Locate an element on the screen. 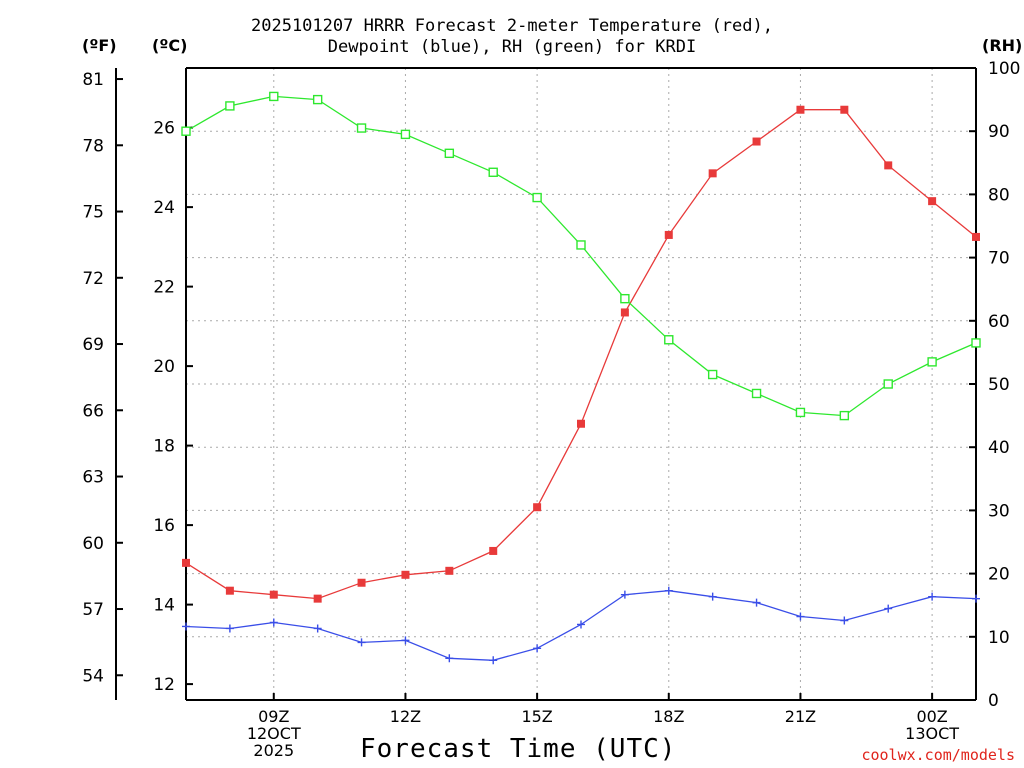  fahrenheit-tick-label: 63 is located at coordinates (93, 478).